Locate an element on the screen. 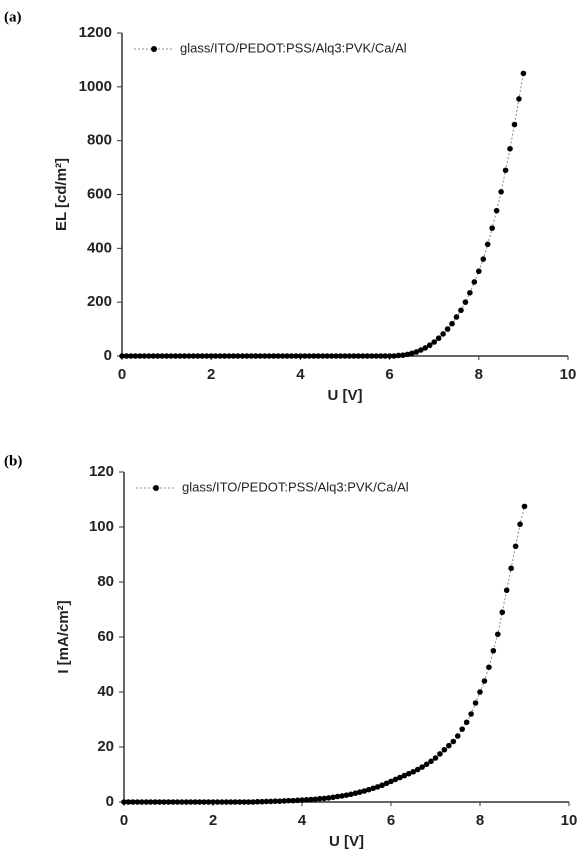 The height and width of the screenshot is (863, 586). y-axis-label: I [mA/cm²] is located at coordinates (63, 636).